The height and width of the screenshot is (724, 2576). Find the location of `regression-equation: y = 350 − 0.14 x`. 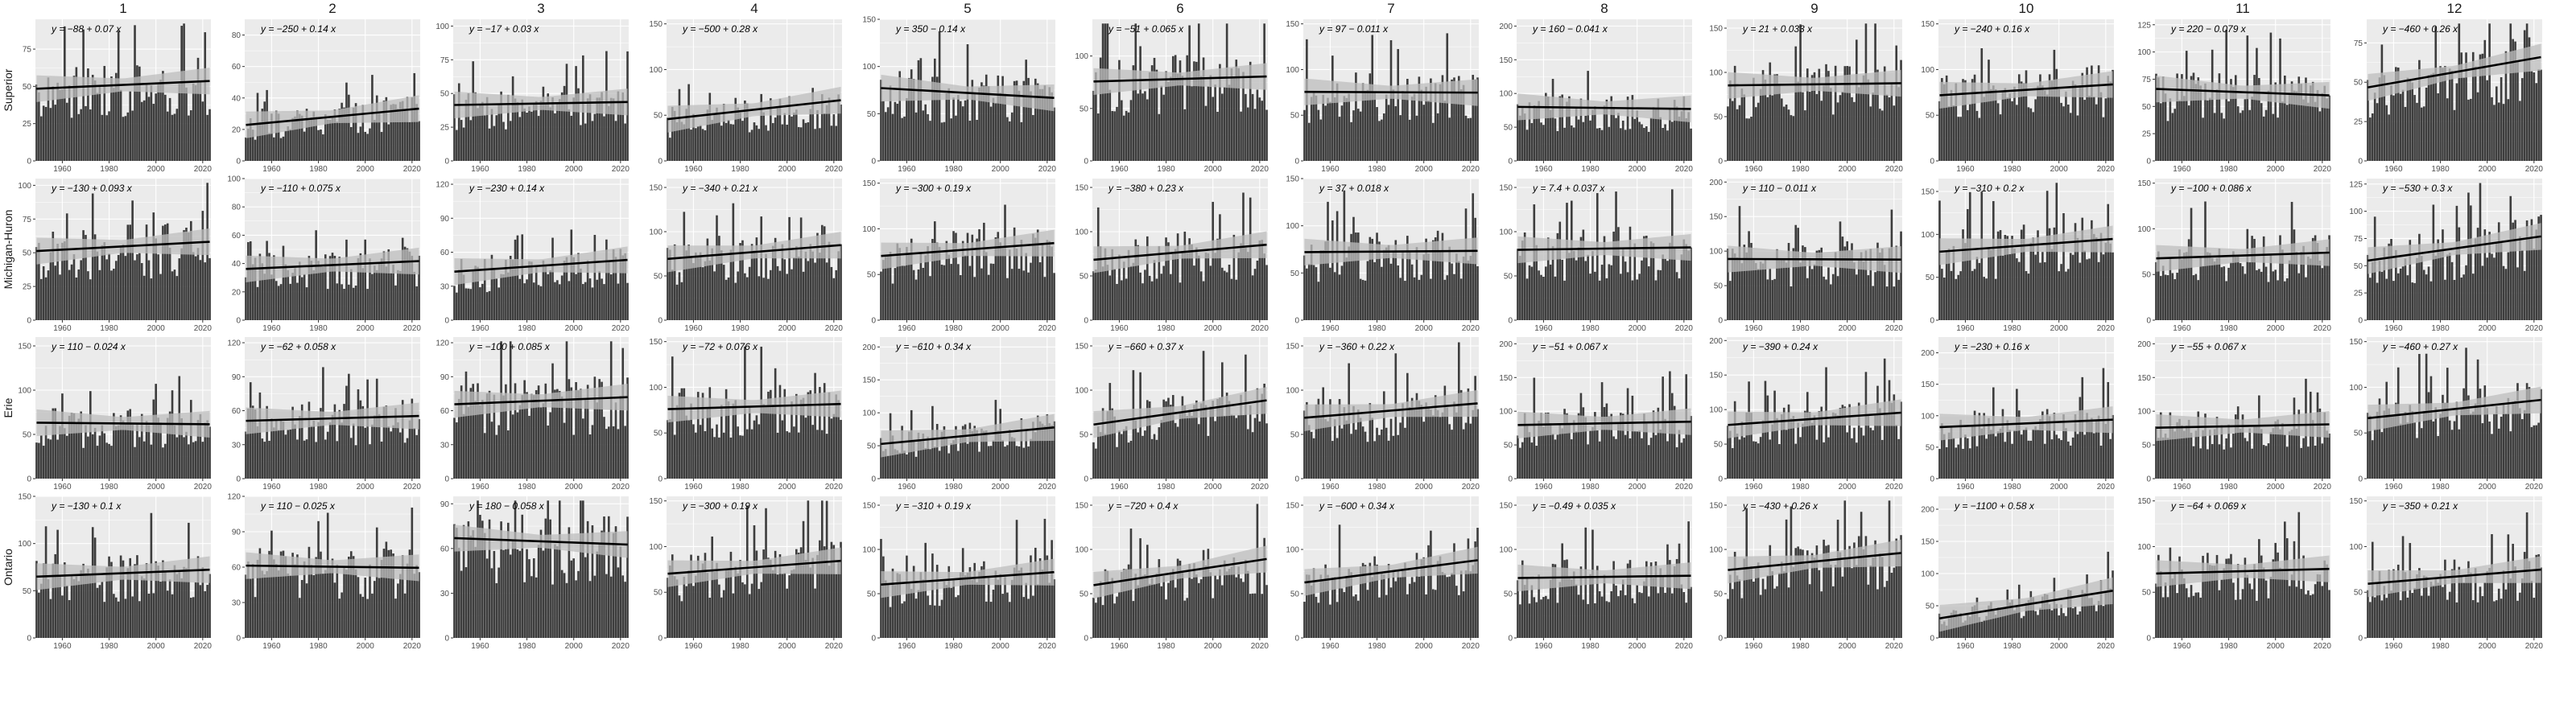

regression-equation: y = 350 − 0.14 x is located at coordinates (930, 29).